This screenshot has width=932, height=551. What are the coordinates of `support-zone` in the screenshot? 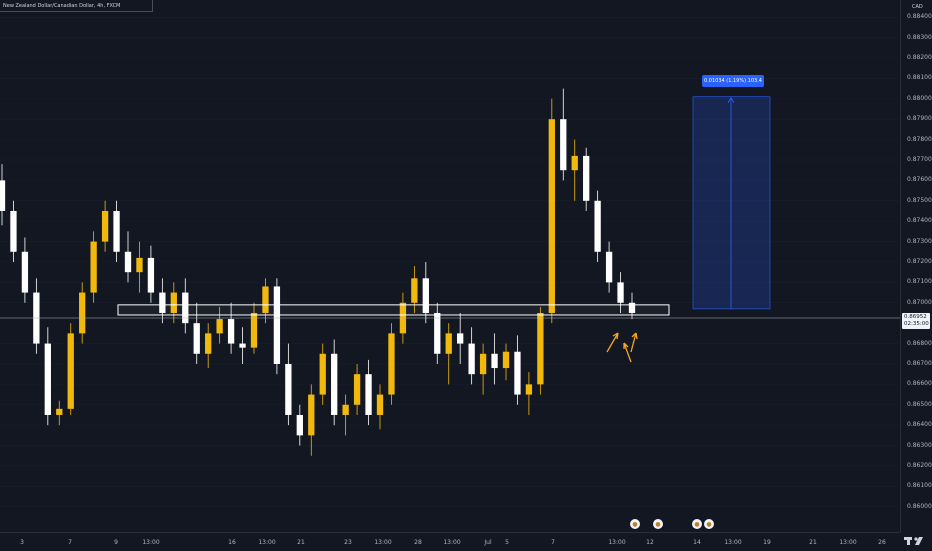 It's located at (393, 310).